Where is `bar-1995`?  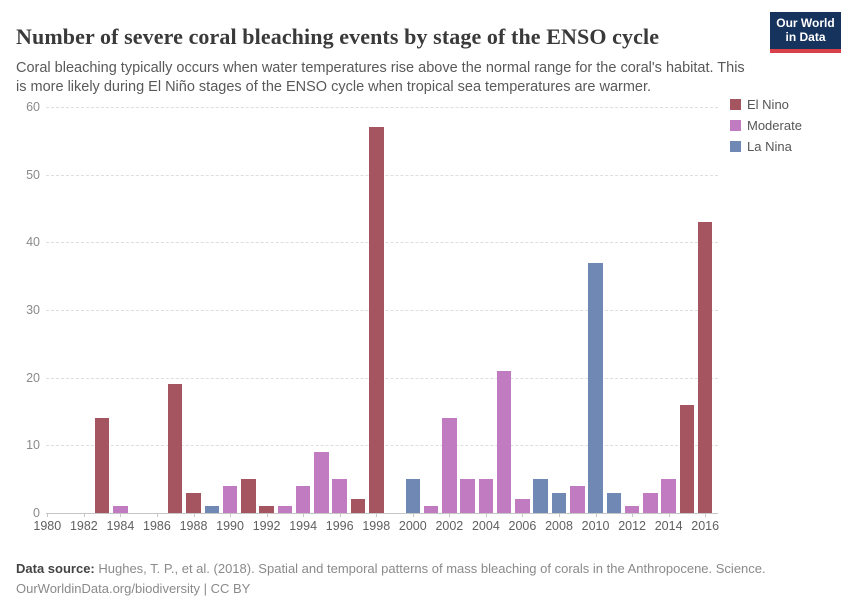
bar-1995 is located at coordinates (321, 482).